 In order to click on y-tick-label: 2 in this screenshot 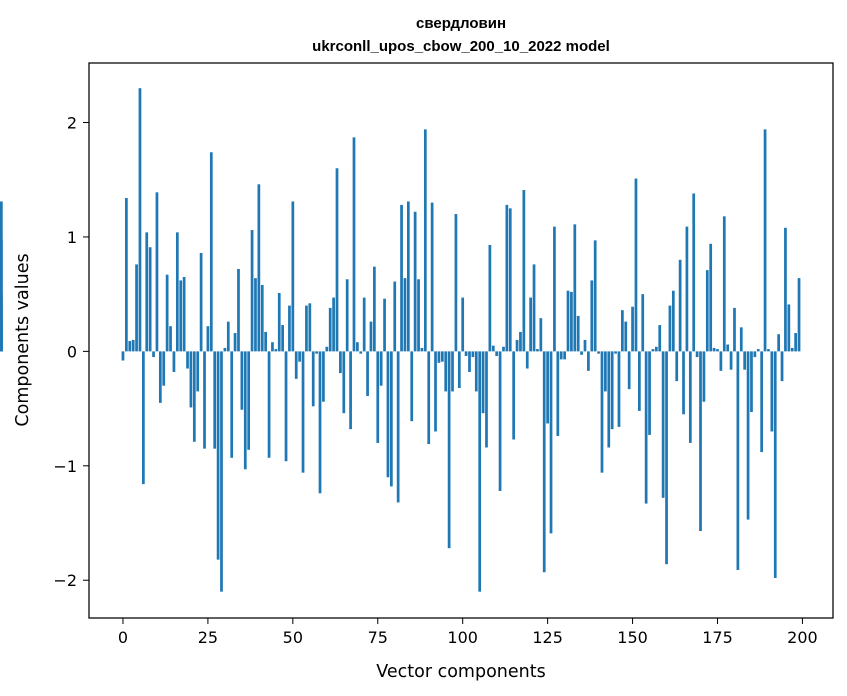, I will do `click(72, 123)`.